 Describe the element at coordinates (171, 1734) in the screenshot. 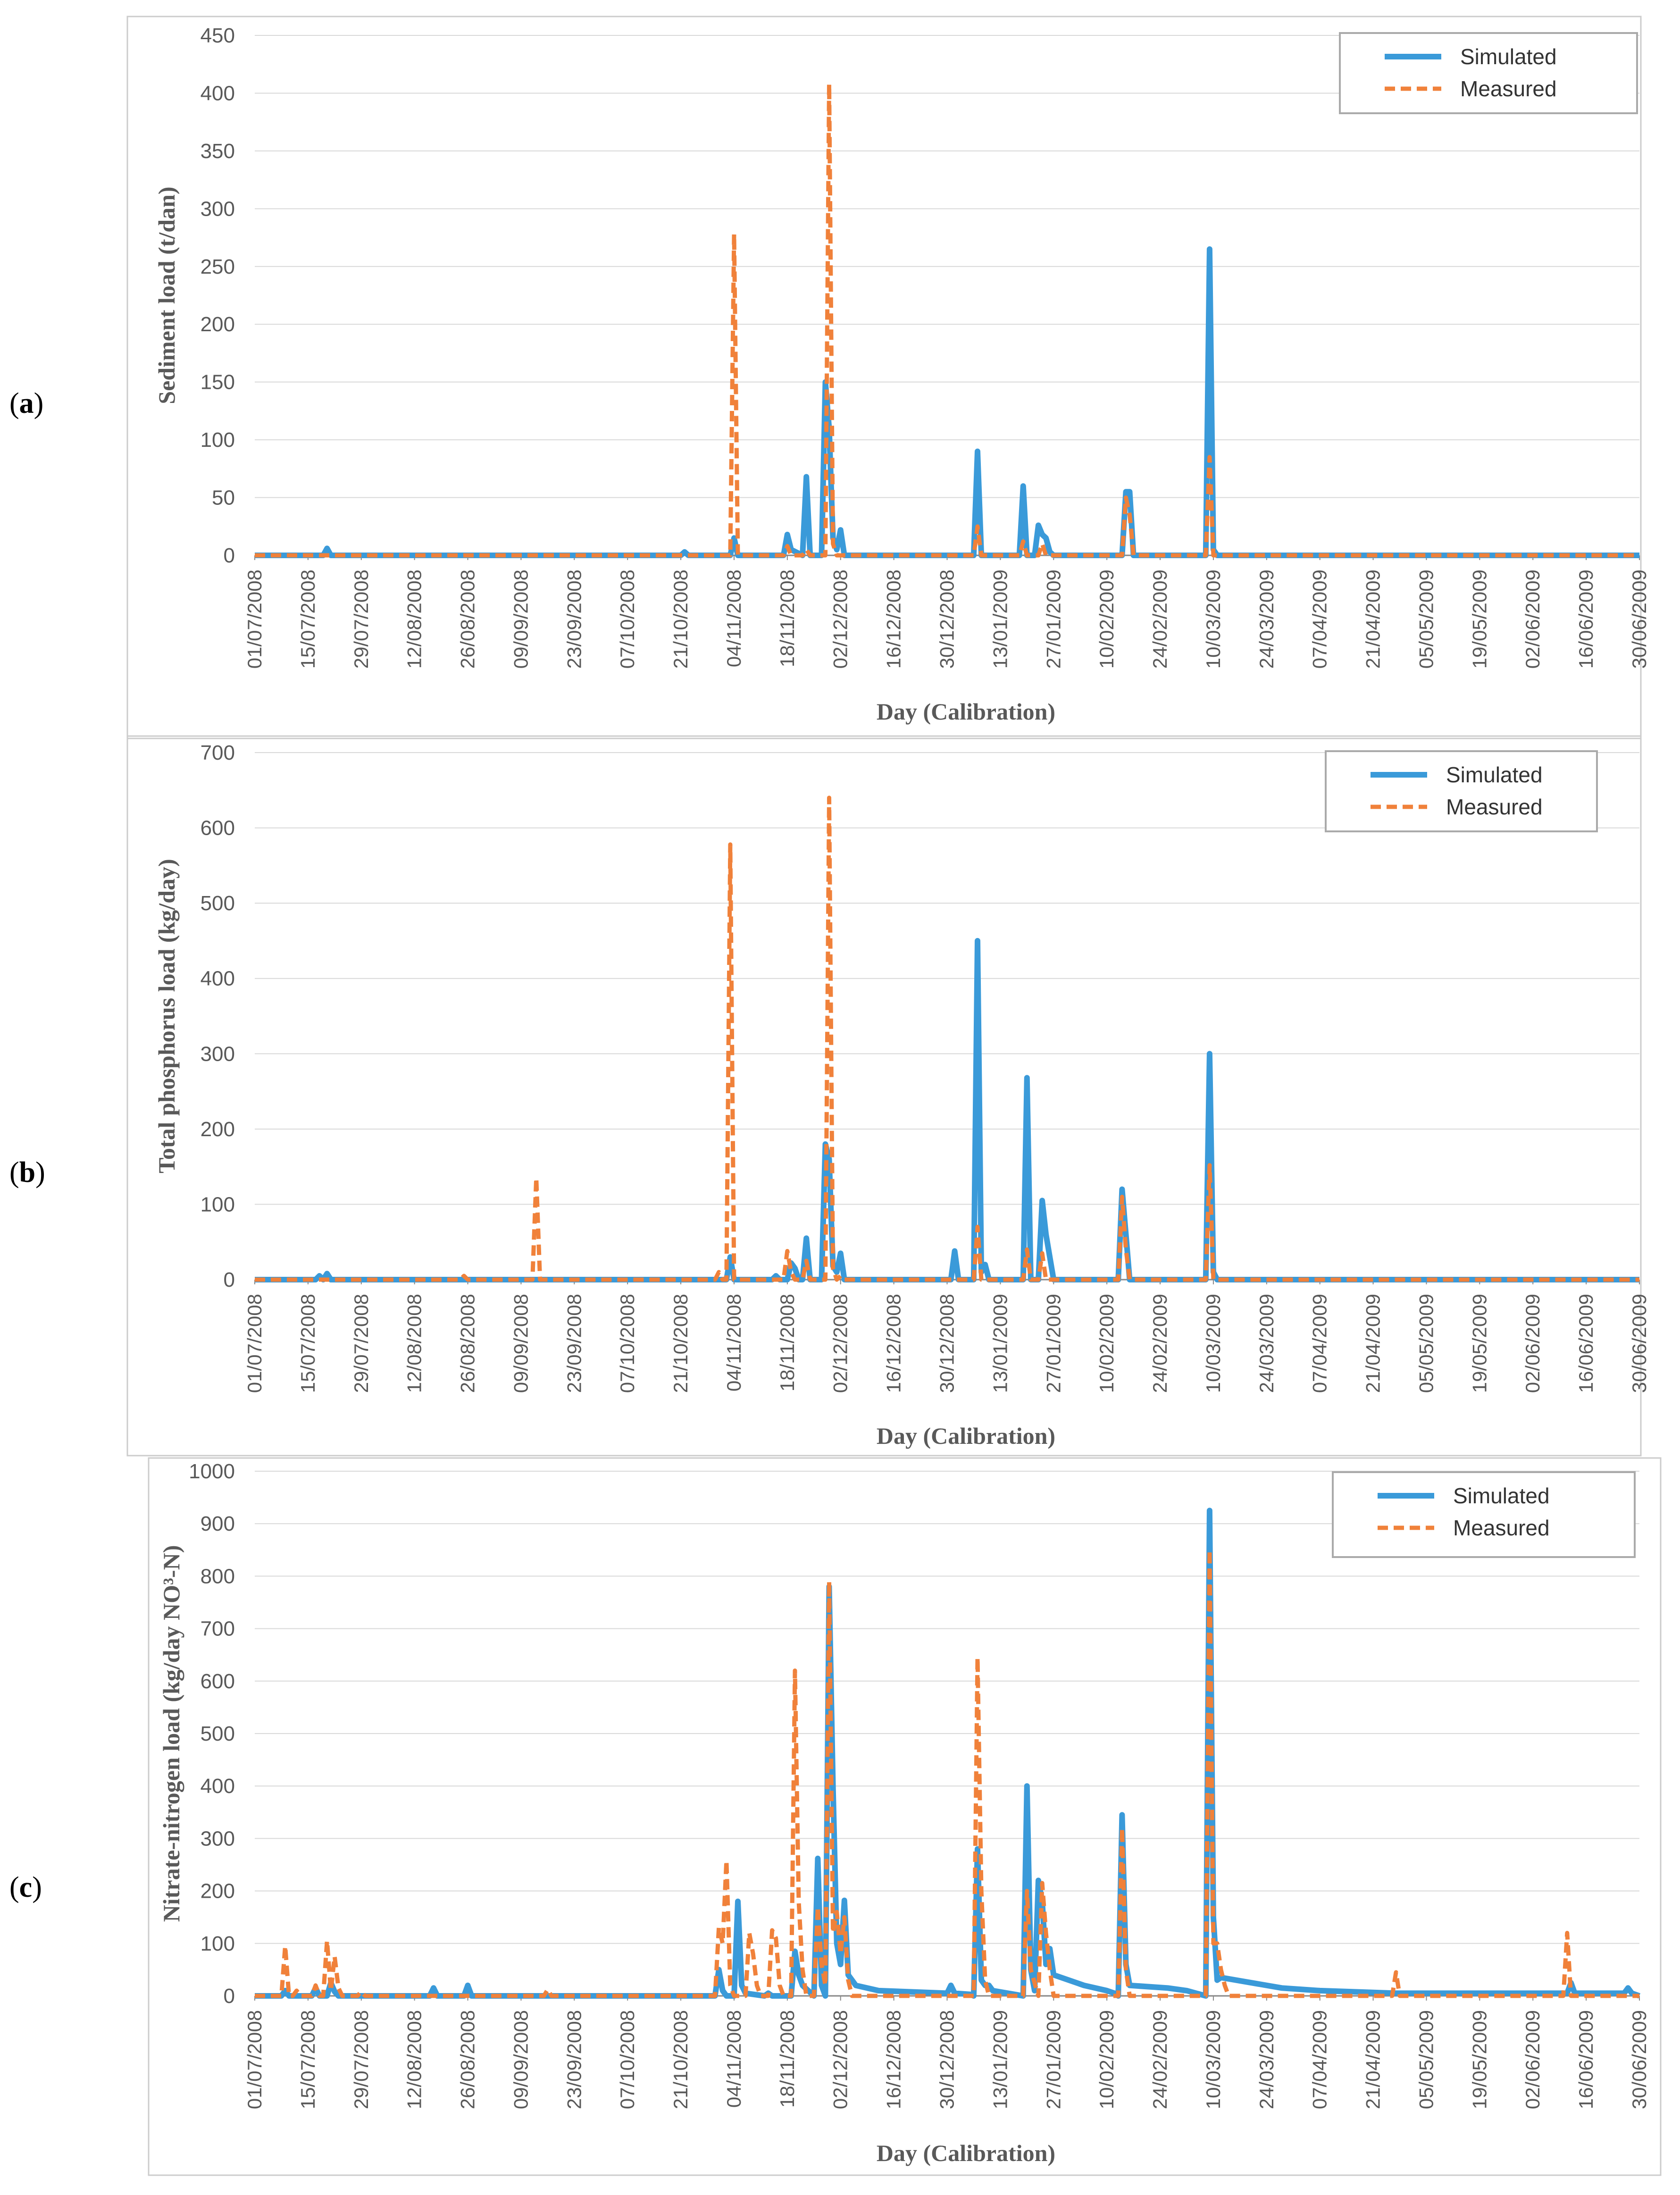

I see `y-axis-title: Nitrate-nitrogen load (kg/day NO³-N)` at that location.